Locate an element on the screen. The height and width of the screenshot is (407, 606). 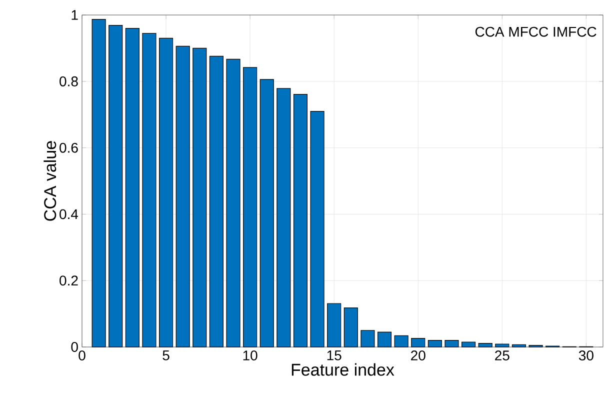
x-tick-label: 15 is located at coordinates (334, 355).